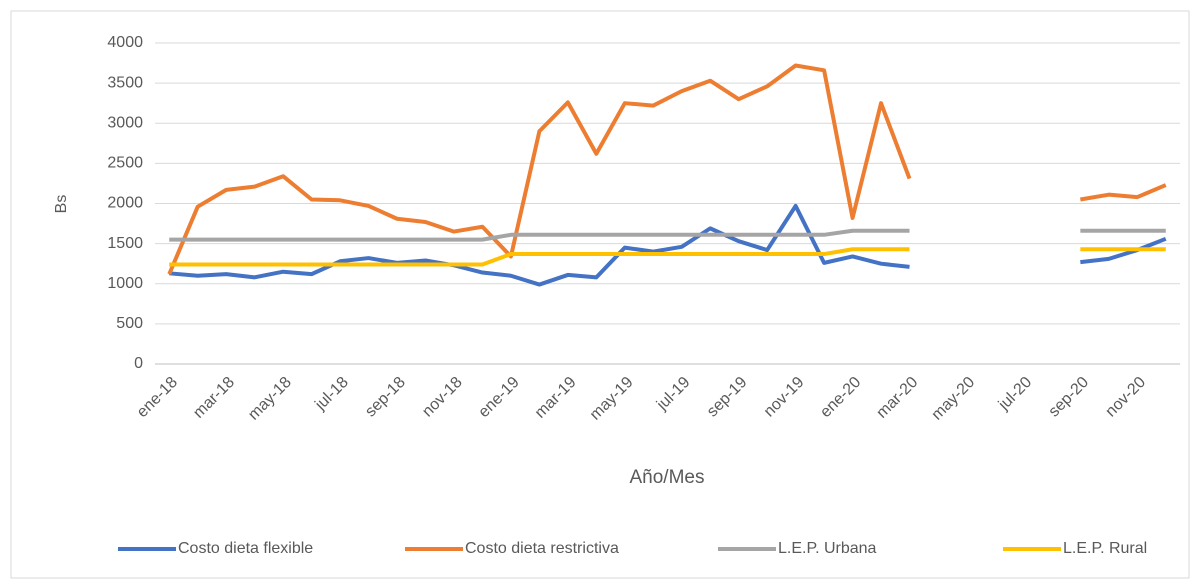 The image size is (1200, 582). I want to click on y-tick-label: 3000, so click(125, 122).